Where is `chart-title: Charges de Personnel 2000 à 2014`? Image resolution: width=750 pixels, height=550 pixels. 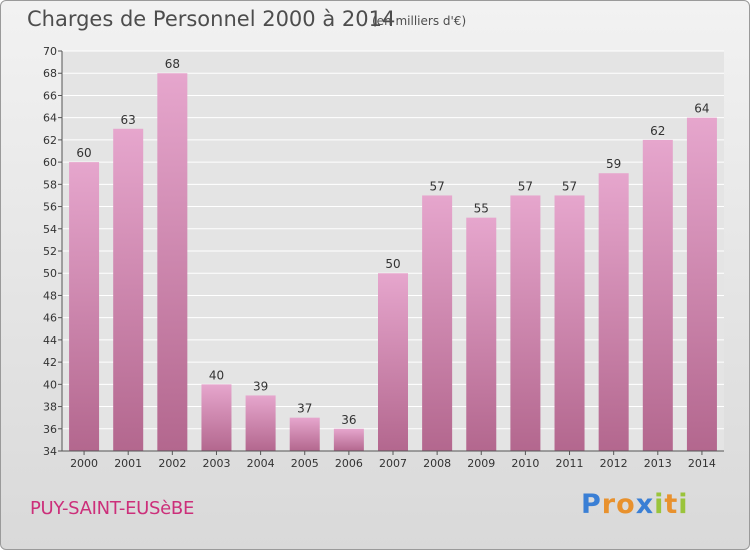 chart-title: Charges de Personnel 2000 à 2014 is located at coordinates (211, 19).